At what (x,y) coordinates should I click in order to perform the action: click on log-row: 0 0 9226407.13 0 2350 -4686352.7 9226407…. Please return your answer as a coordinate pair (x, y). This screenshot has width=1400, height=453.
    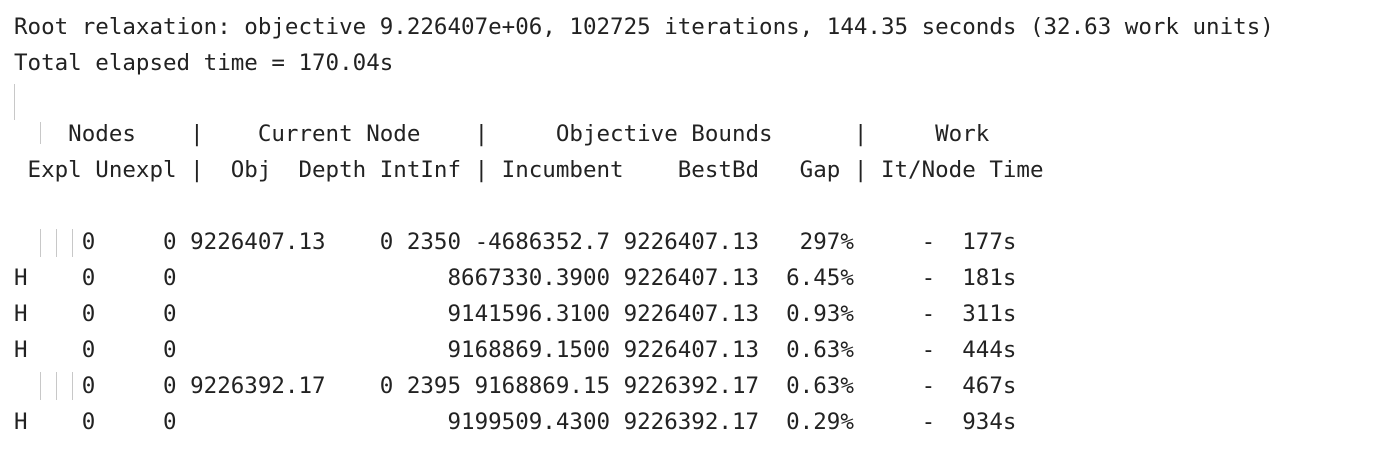
    Looking at the image, I should click on (515, 242).